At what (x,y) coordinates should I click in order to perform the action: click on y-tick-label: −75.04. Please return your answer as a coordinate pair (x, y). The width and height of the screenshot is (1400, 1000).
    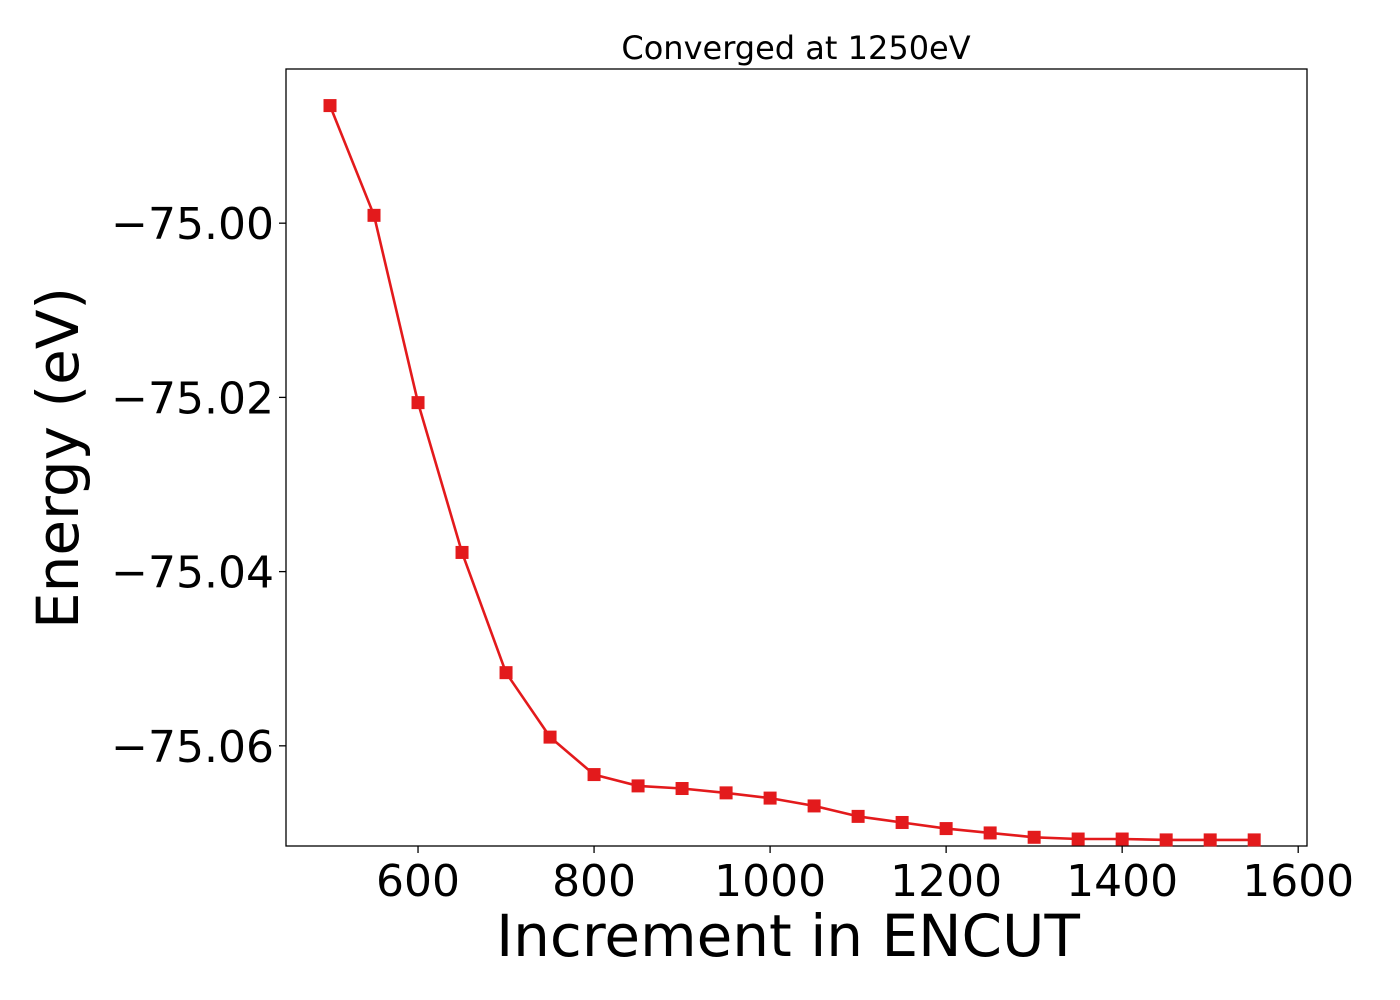
    Looking at the image, I should click on (192, 573).